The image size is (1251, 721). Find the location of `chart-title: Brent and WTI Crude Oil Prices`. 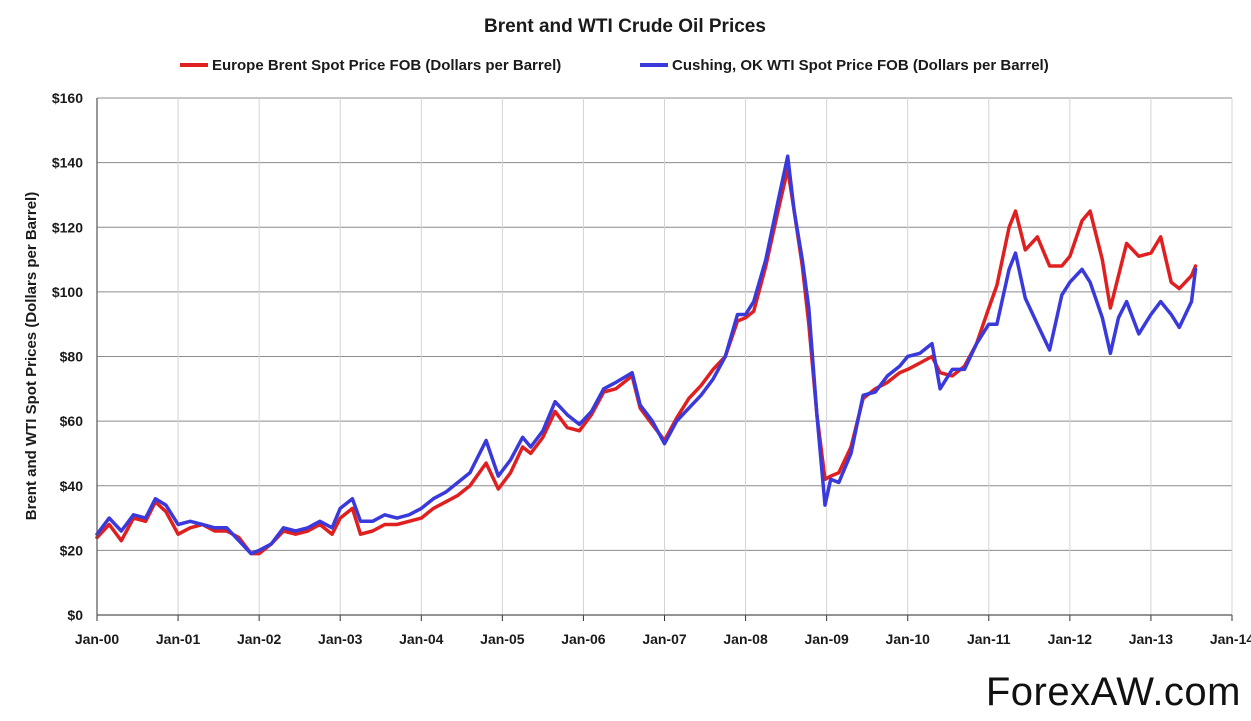

chart-title: Brent and WTI Crude Oil Prices is located at coordinates (625, 26).